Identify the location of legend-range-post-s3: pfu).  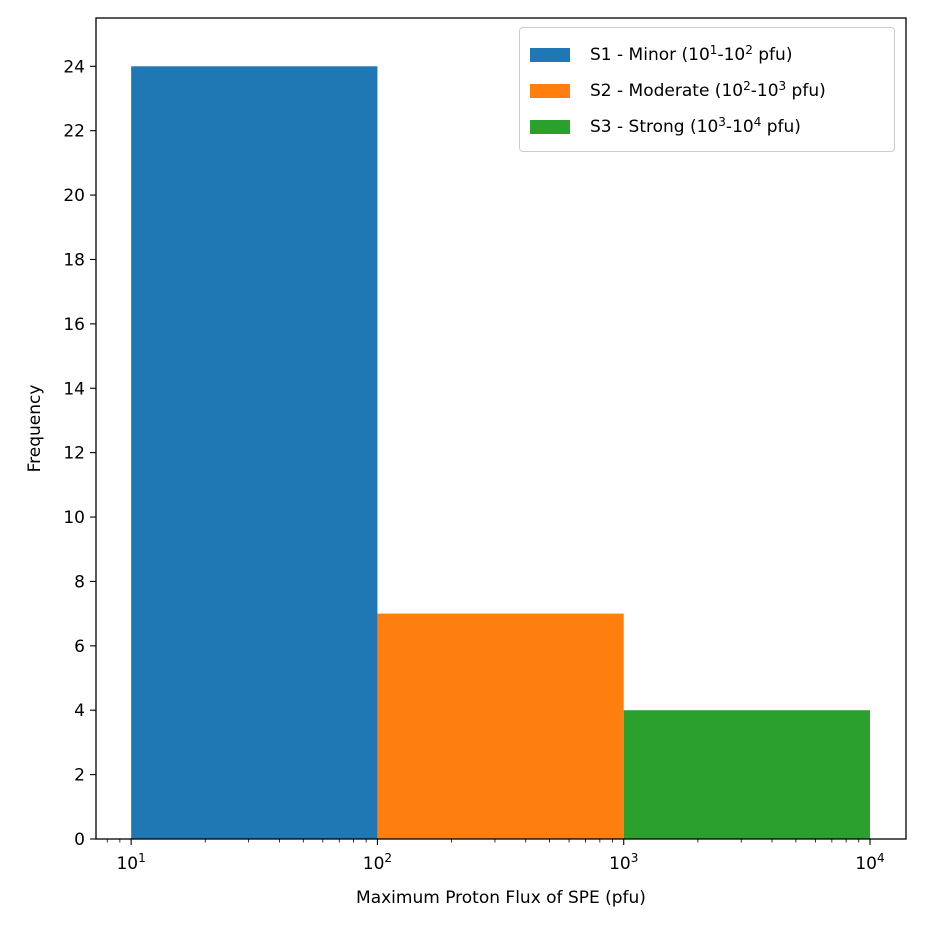
(781, 127).